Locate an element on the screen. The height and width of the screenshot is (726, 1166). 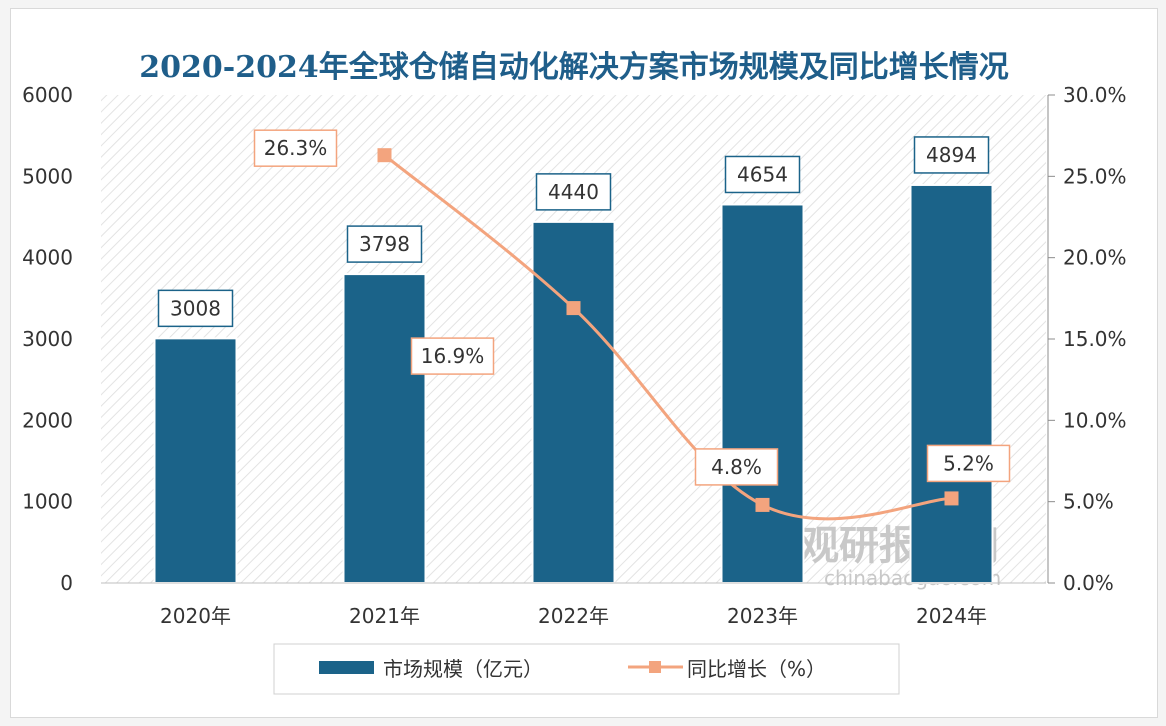
bar-data-label: 4654 is located at coordinates (762, 174).